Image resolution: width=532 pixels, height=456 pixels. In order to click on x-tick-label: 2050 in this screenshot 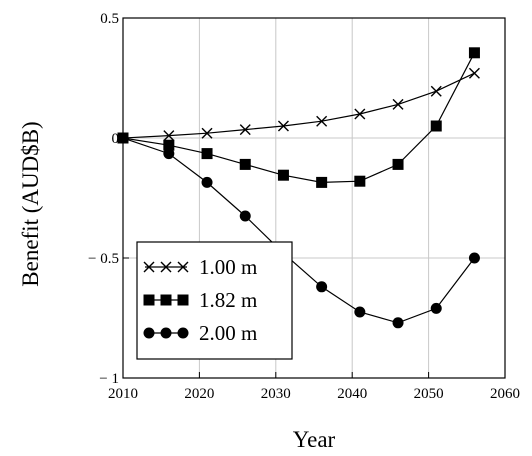, I will do `click(429, 394)`.